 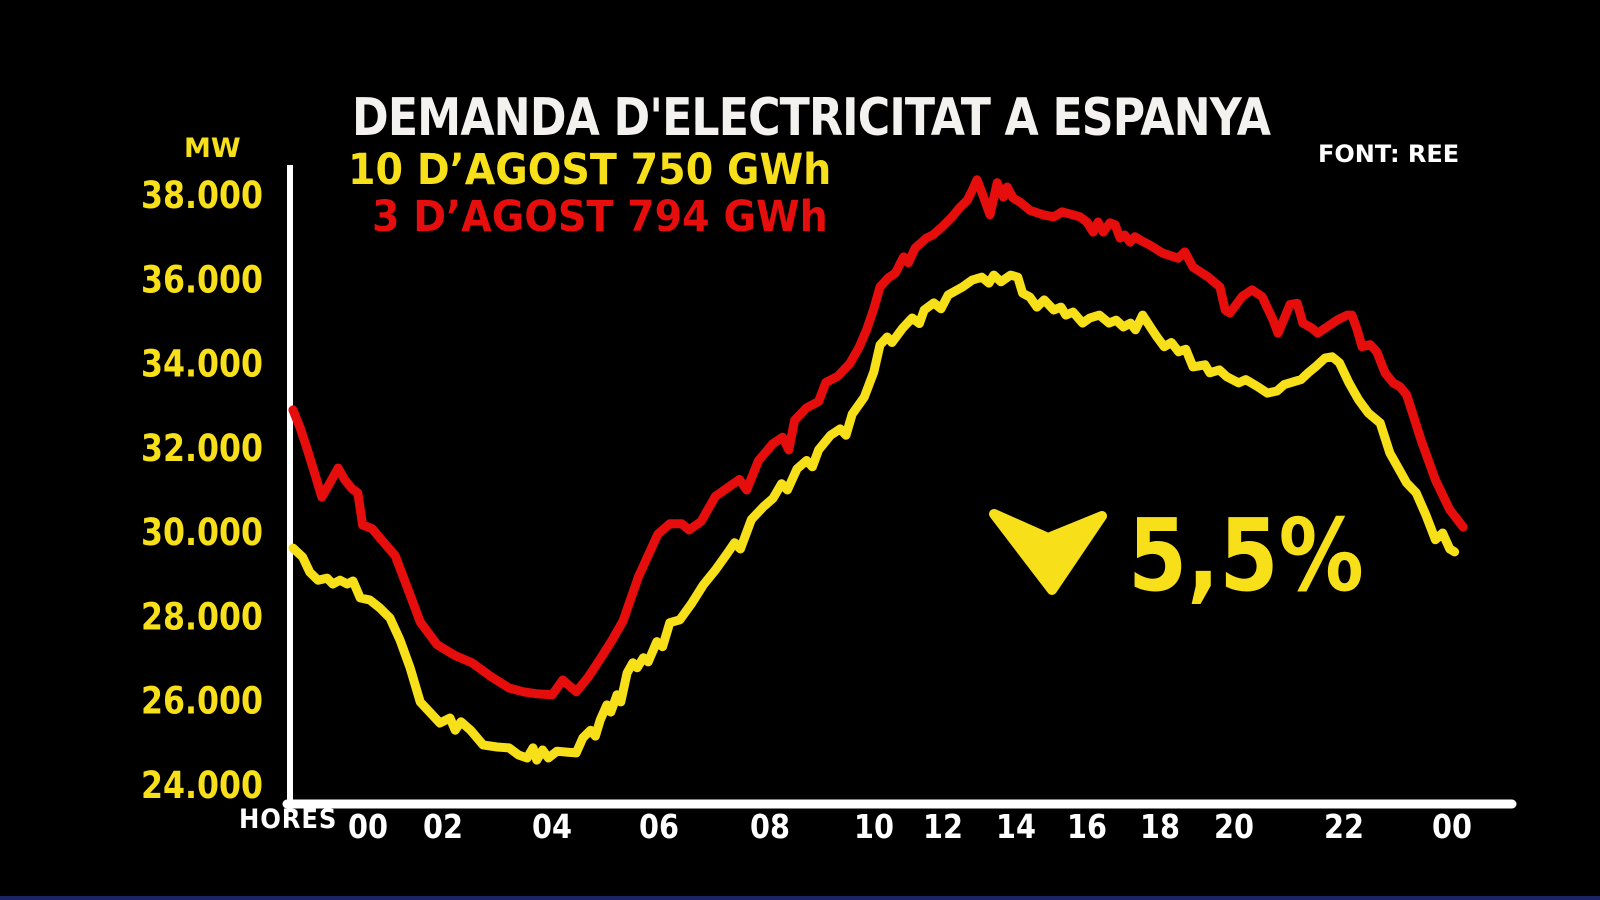 I want to click on x-tick-label: 16, so click(x=1087, y=826).